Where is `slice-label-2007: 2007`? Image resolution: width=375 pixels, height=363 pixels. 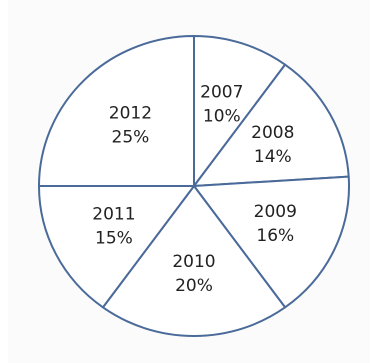
slice-label-2007: 2007 is located at coordinates (221, 92).